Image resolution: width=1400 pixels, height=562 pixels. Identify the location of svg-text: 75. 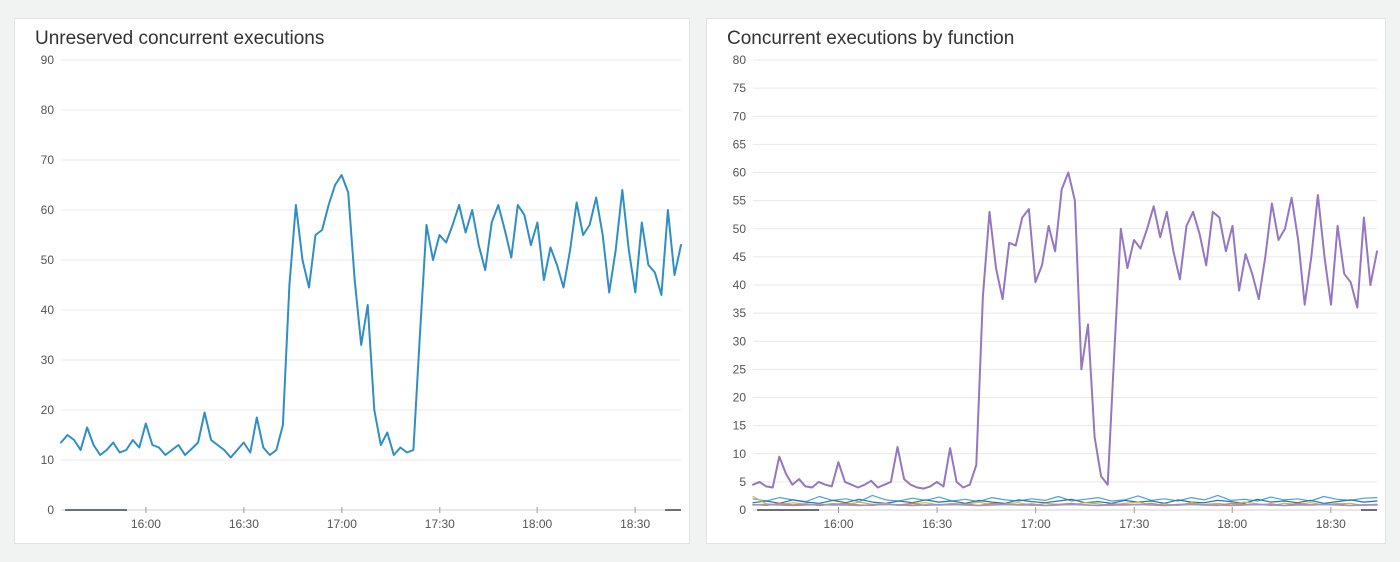
(740, 88).